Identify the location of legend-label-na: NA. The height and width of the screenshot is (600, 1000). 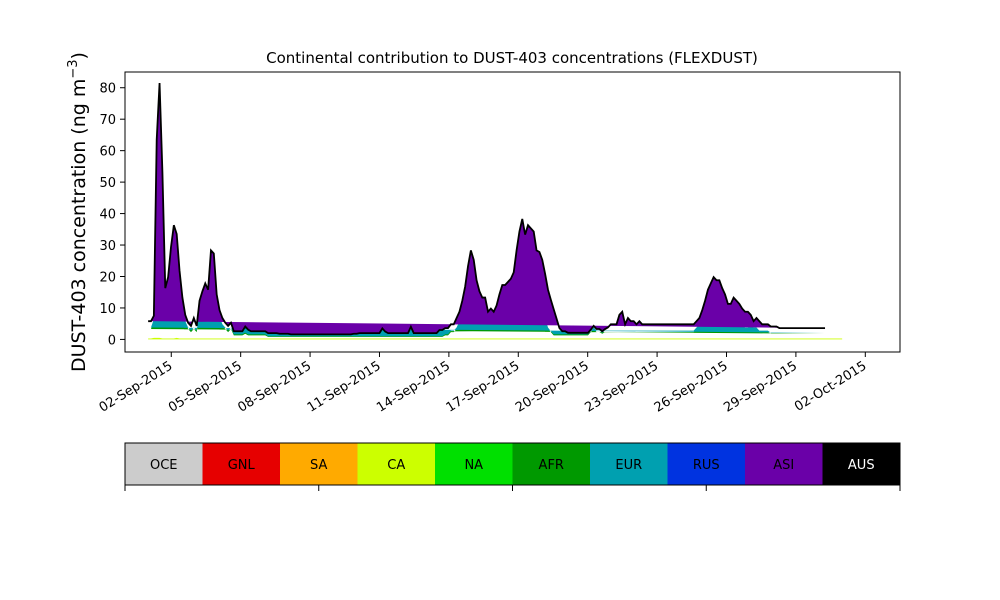
(473, 465).